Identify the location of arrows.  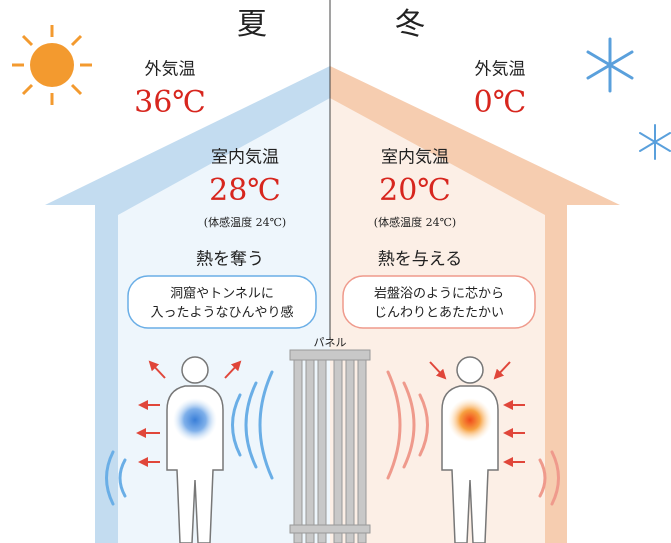
(330, 413).